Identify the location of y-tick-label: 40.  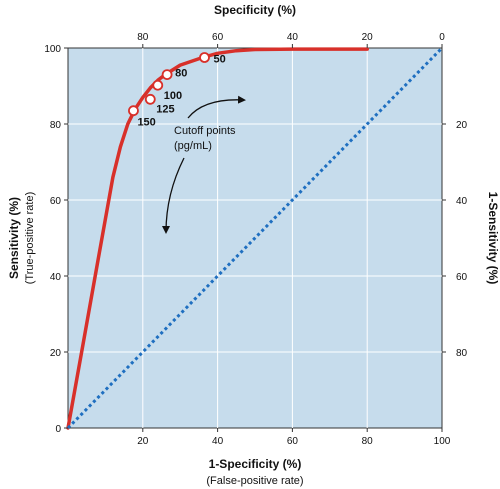
(56, 277).